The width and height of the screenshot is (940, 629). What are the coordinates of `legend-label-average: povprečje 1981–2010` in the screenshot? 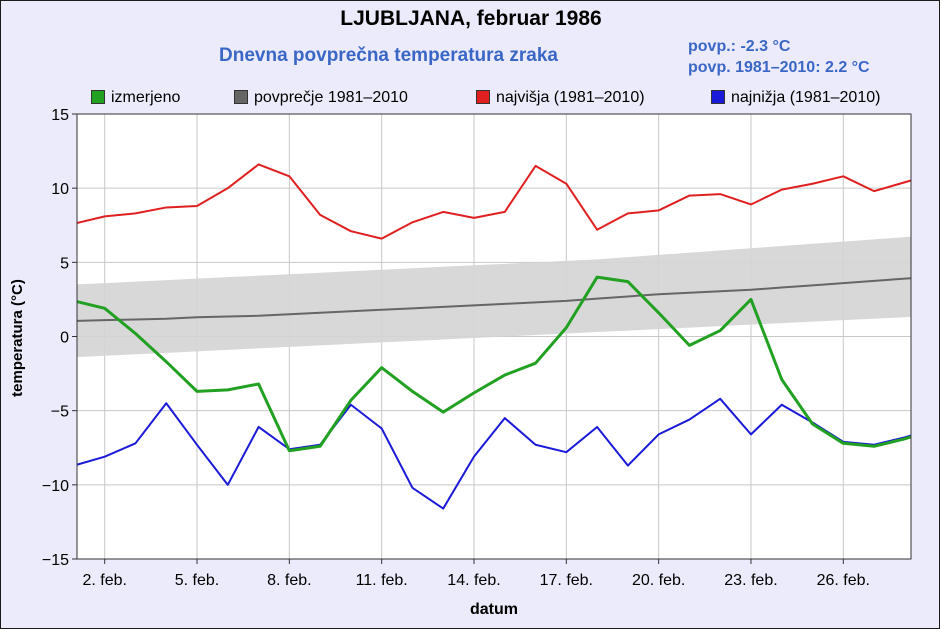 It's located at (331, 97).